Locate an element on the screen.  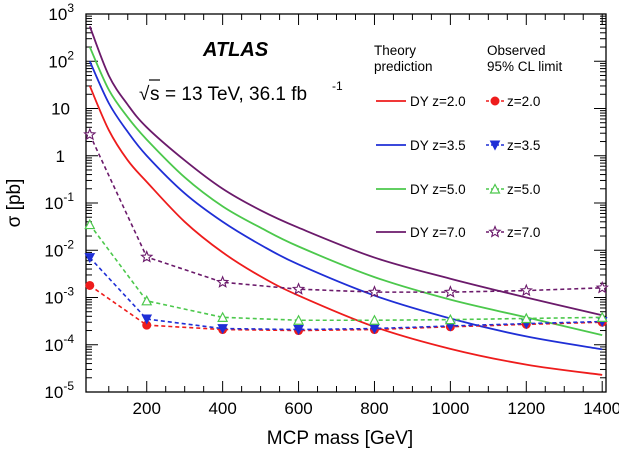
x-tick-label: 200 is located at coordinates (147, 408).